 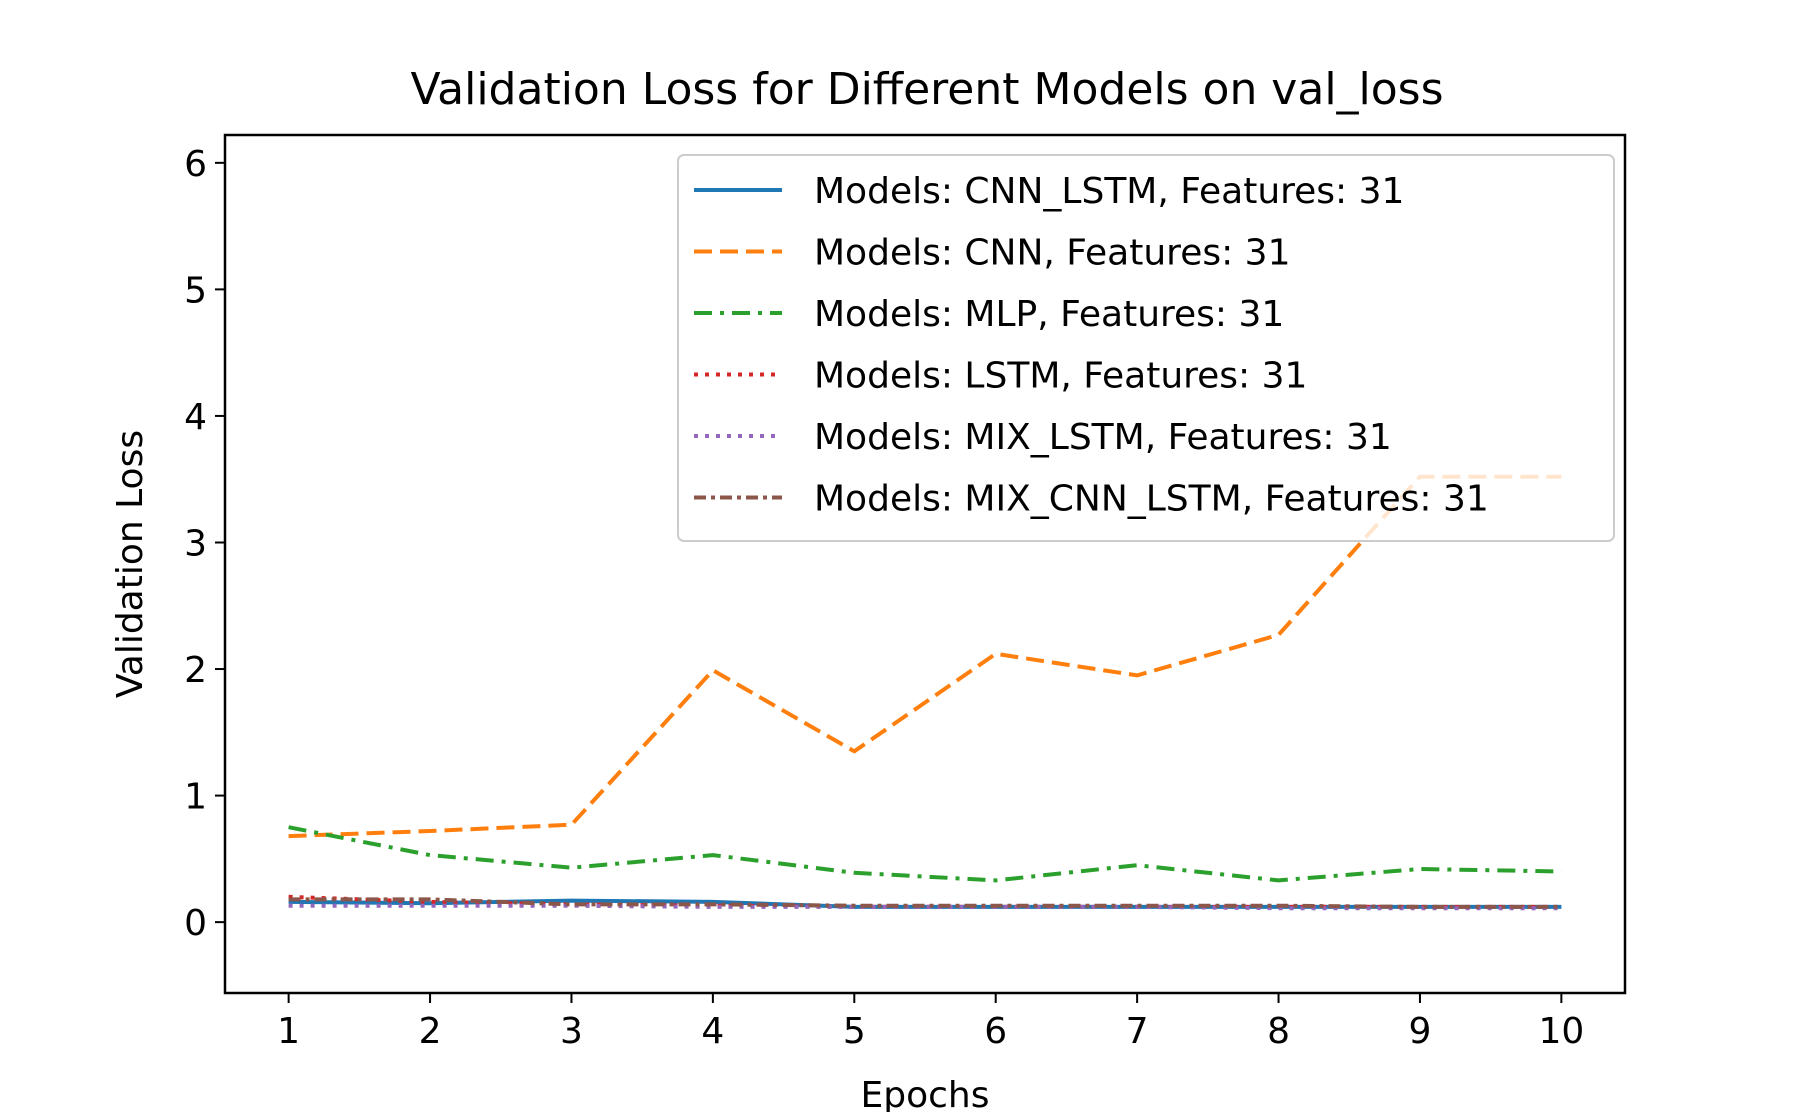 I want to click on legend-entry-label: Models: CNN, Features: 31, so click(x=1052, y=253).